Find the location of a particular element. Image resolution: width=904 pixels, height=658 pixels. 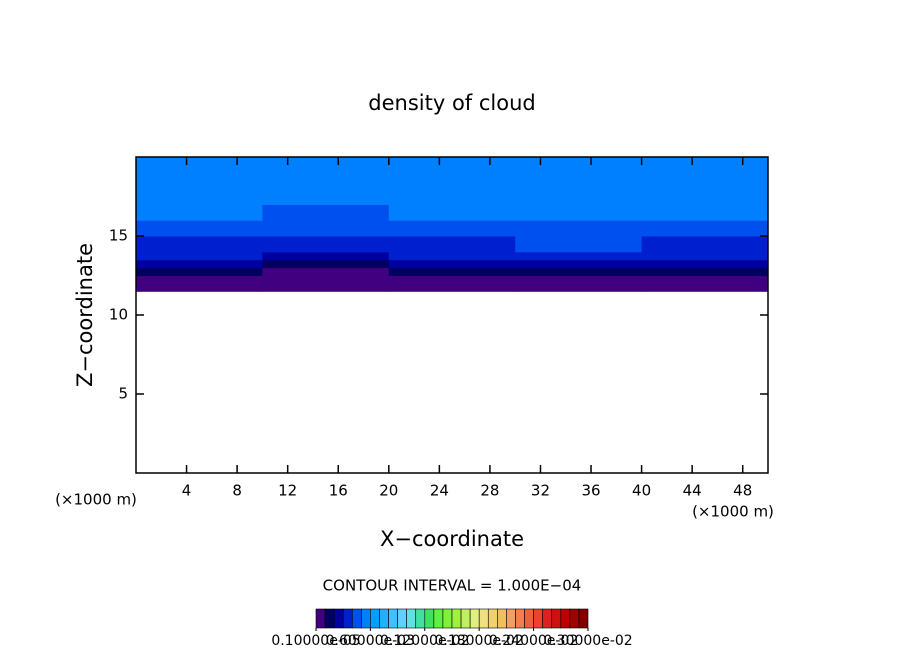

colorbar-tick-label: 0.30000e-02 is located at coordinates (587, 641).